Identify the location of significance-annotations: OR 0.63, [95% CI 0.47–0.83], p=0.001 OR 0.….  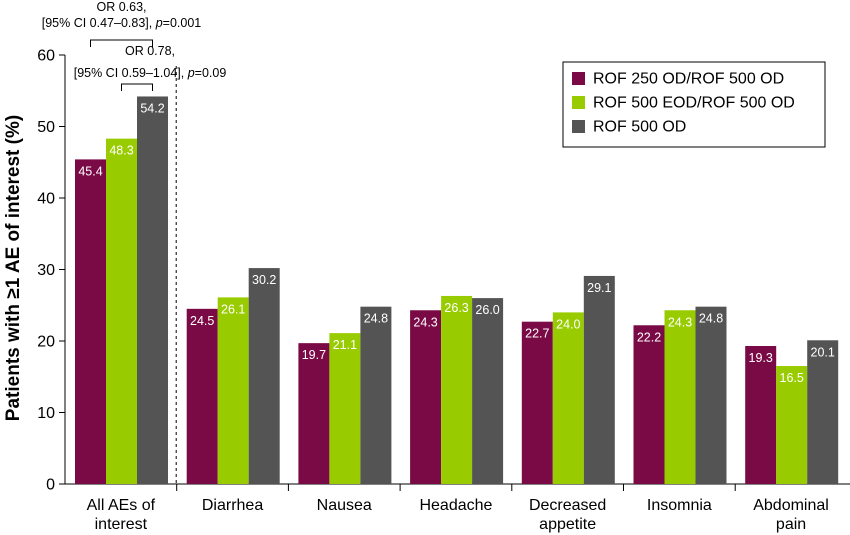
(134, 45).